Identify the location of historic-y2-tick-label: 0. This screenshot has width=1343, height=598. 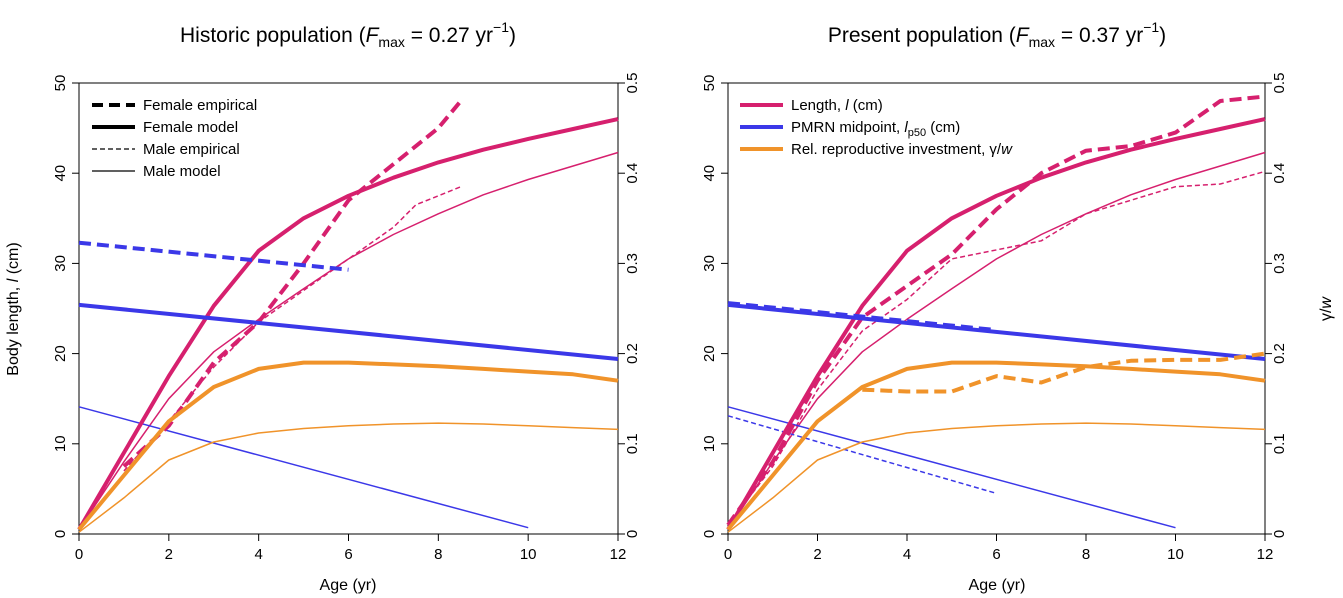
(632, 534).